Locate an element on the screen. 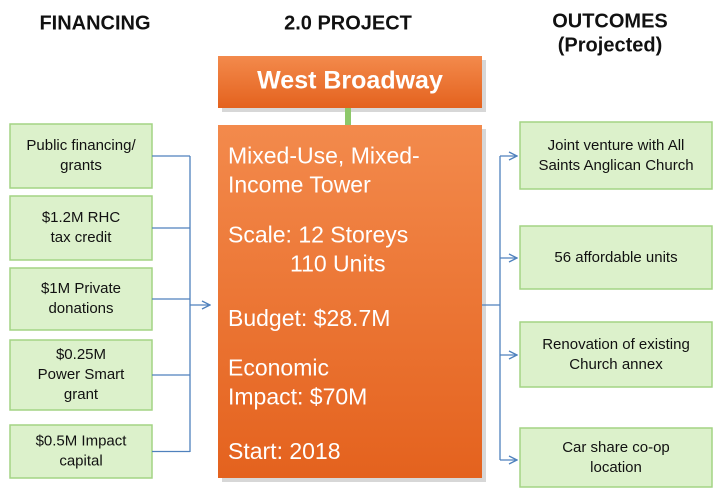 This screenshot has width=718, height=489. text-line: Mixed-Use, Mixed- is located at coordinates (324, 156).